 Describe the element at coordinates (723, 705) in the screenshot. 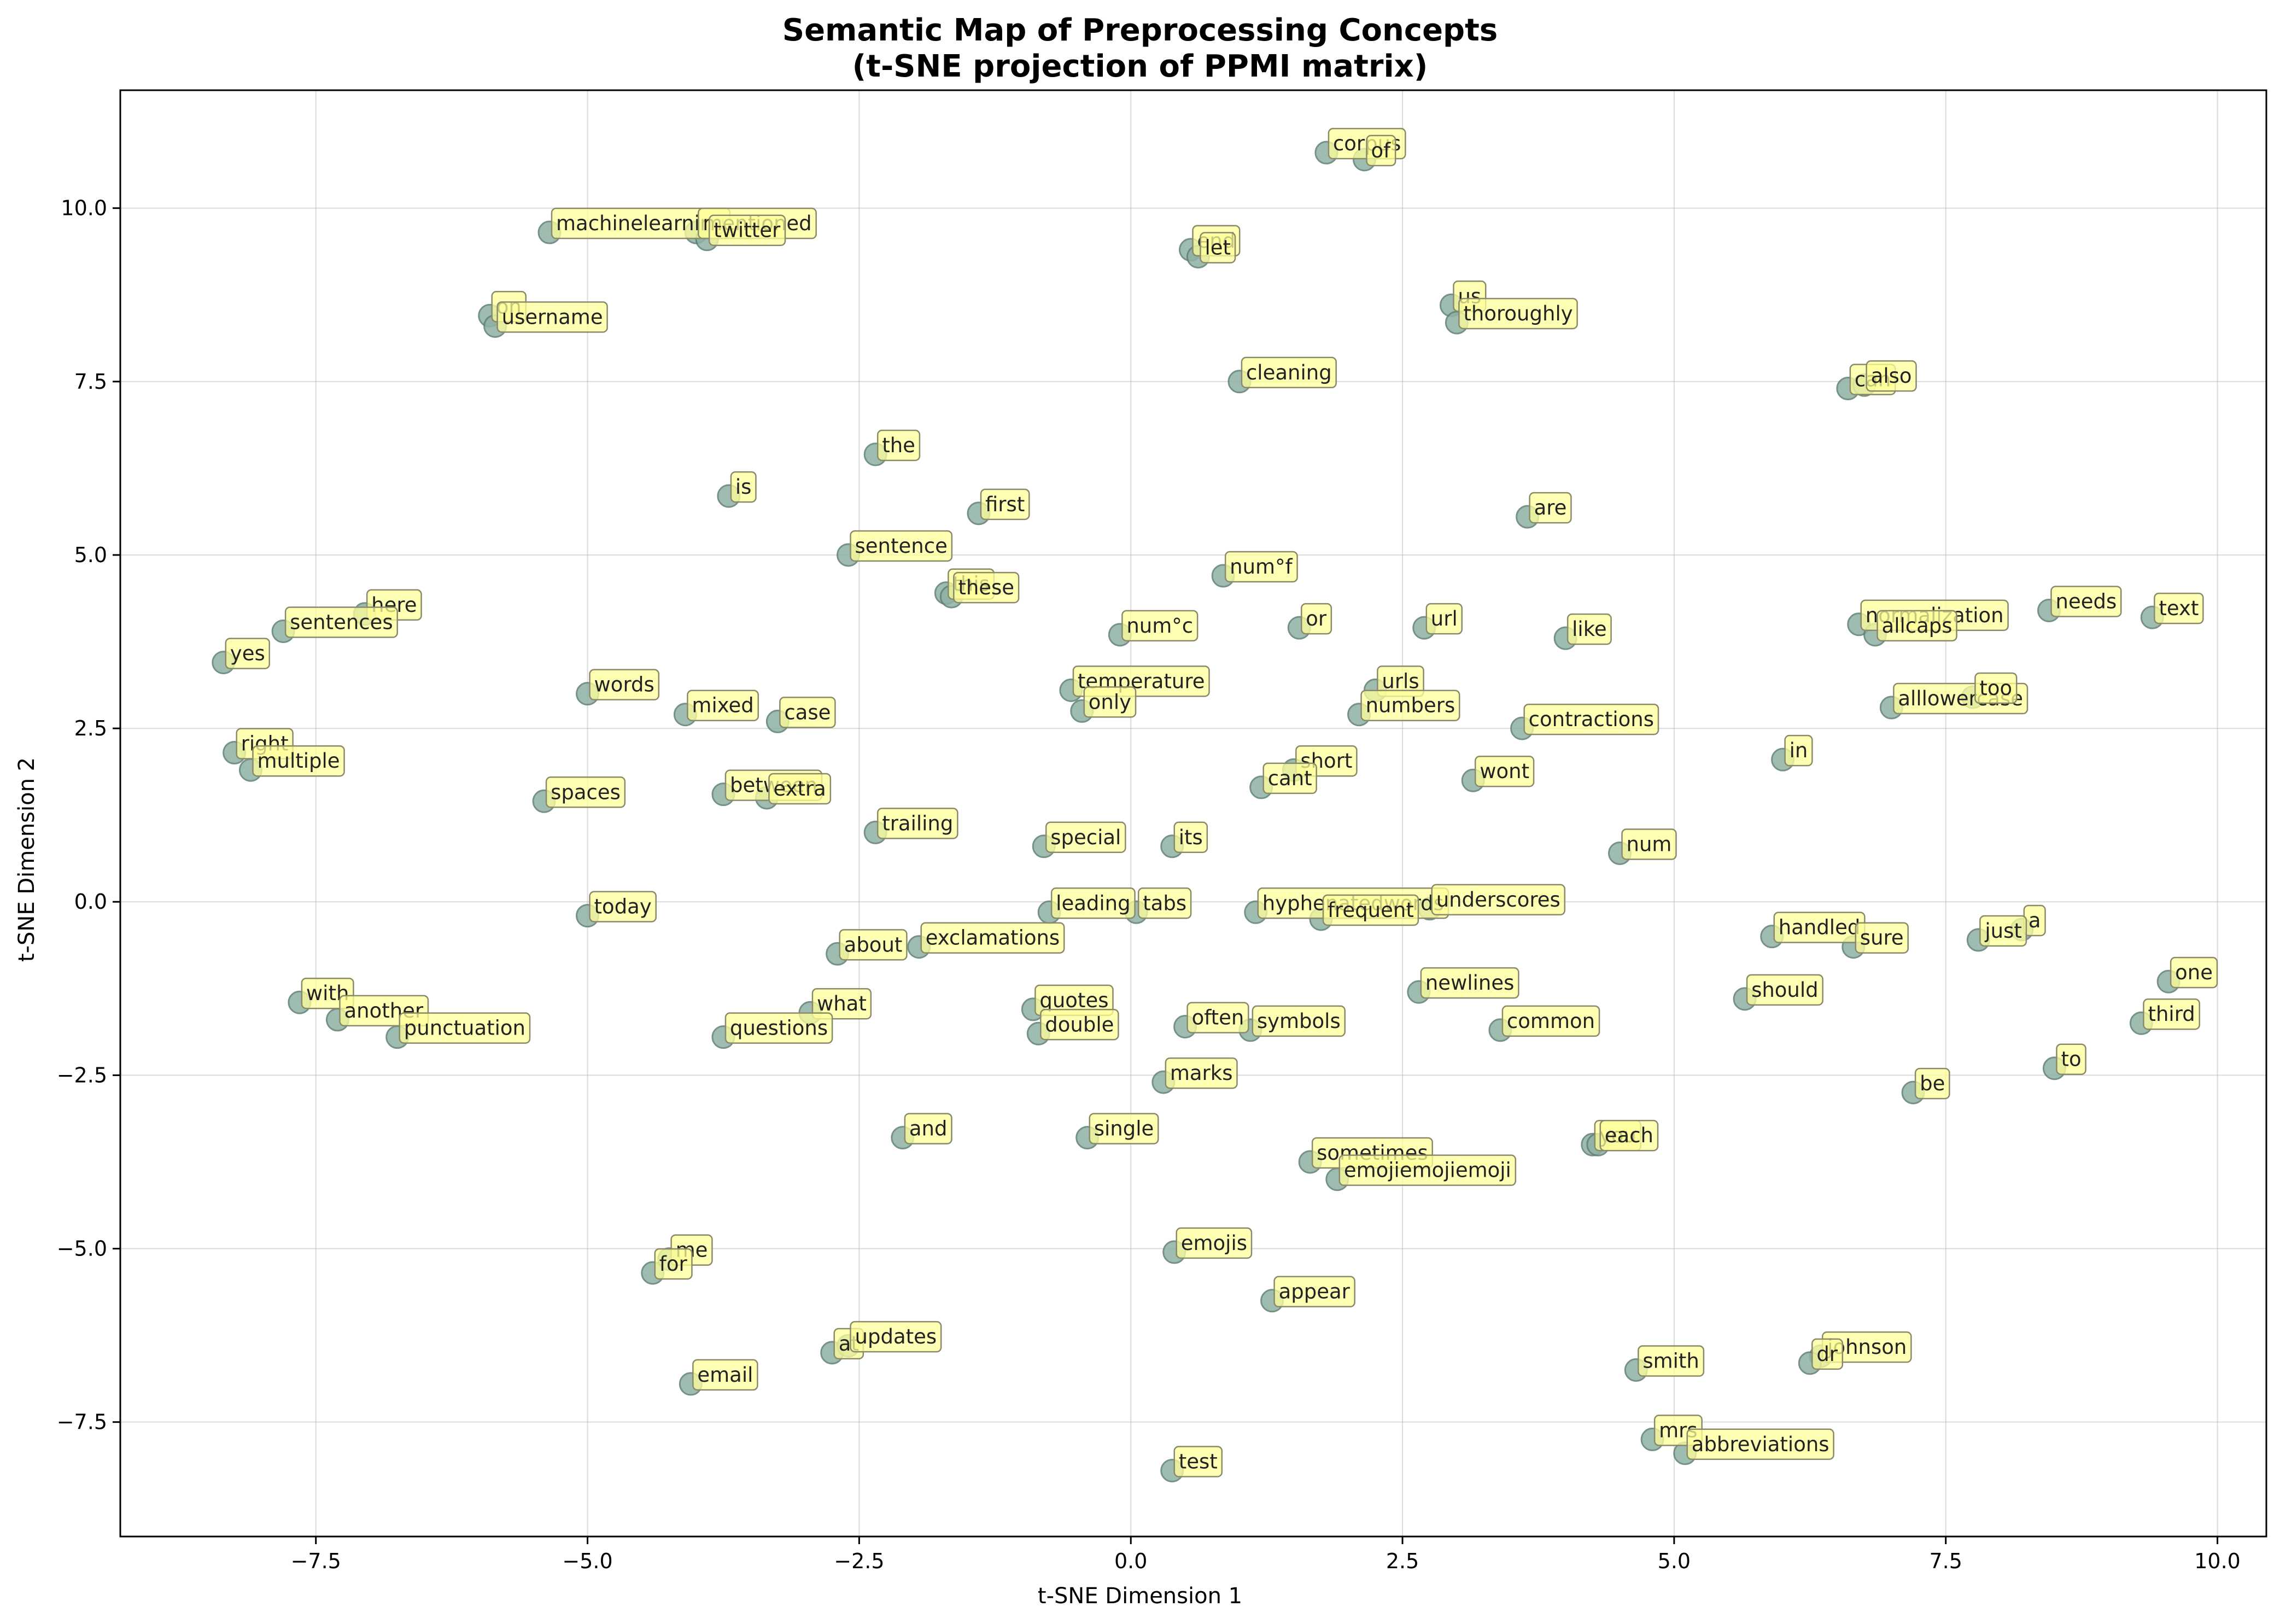

I see `point-label-text: mixed` at that location.